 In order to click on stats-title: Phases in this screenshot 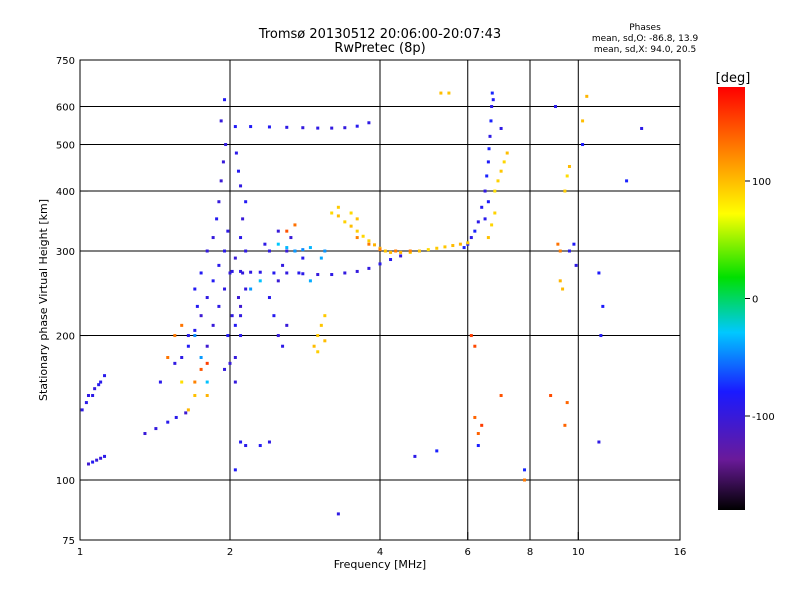, I will do `click(645, 28)`.